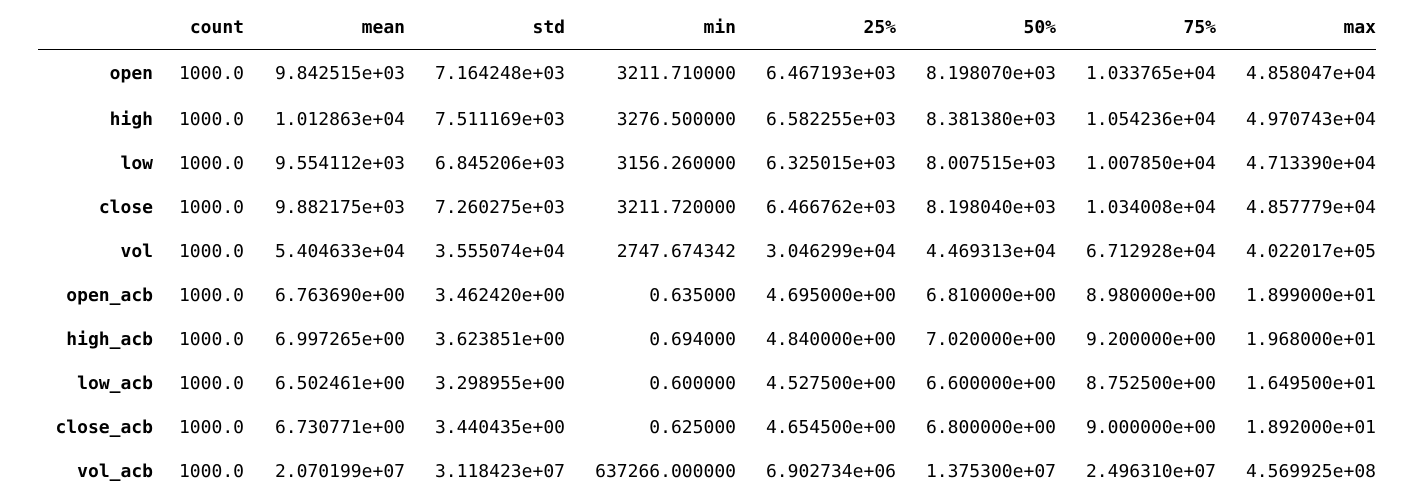 This screenshot has width=1426, height=497. What do you see at coordinates (990, 471) in the screenshot?
I see `table-cell: 1.375300e+07` at bounding box center [990, 471].